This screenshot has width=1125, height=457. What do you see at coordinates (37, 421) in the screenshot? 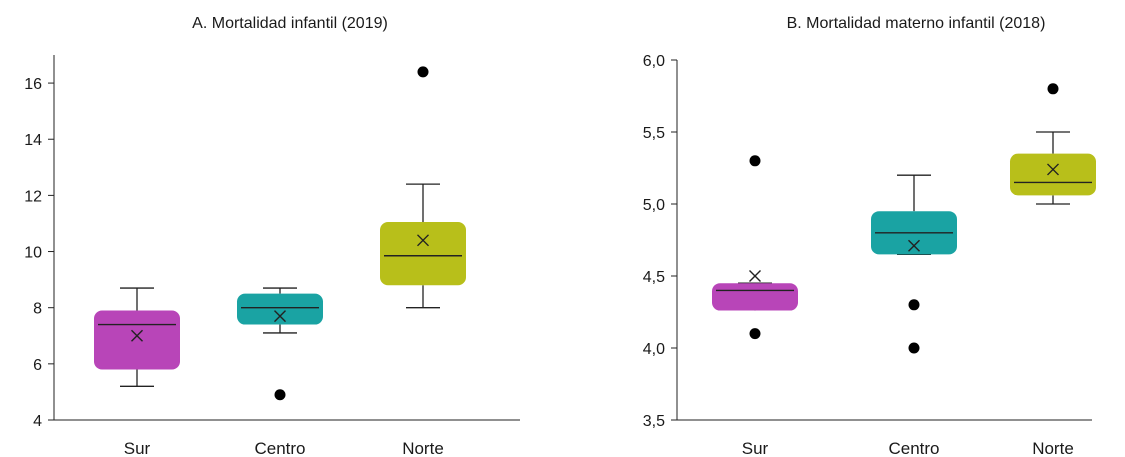
I see `y-tick-label: 4` at bounding box center [37, 421].